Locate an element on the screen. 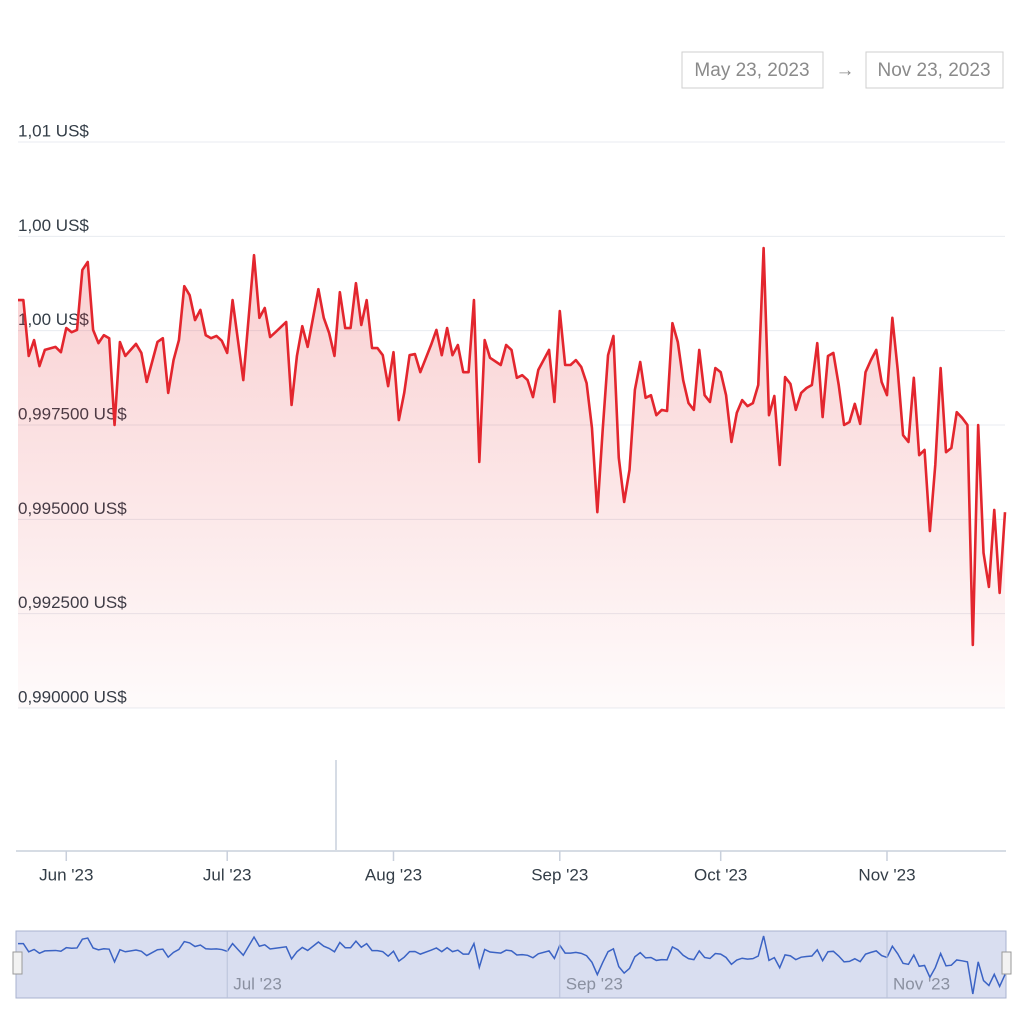 The height and width of the screenshot is (1024, 1024). date-from: May 23, 2023 is located at coordinates (751, 70).